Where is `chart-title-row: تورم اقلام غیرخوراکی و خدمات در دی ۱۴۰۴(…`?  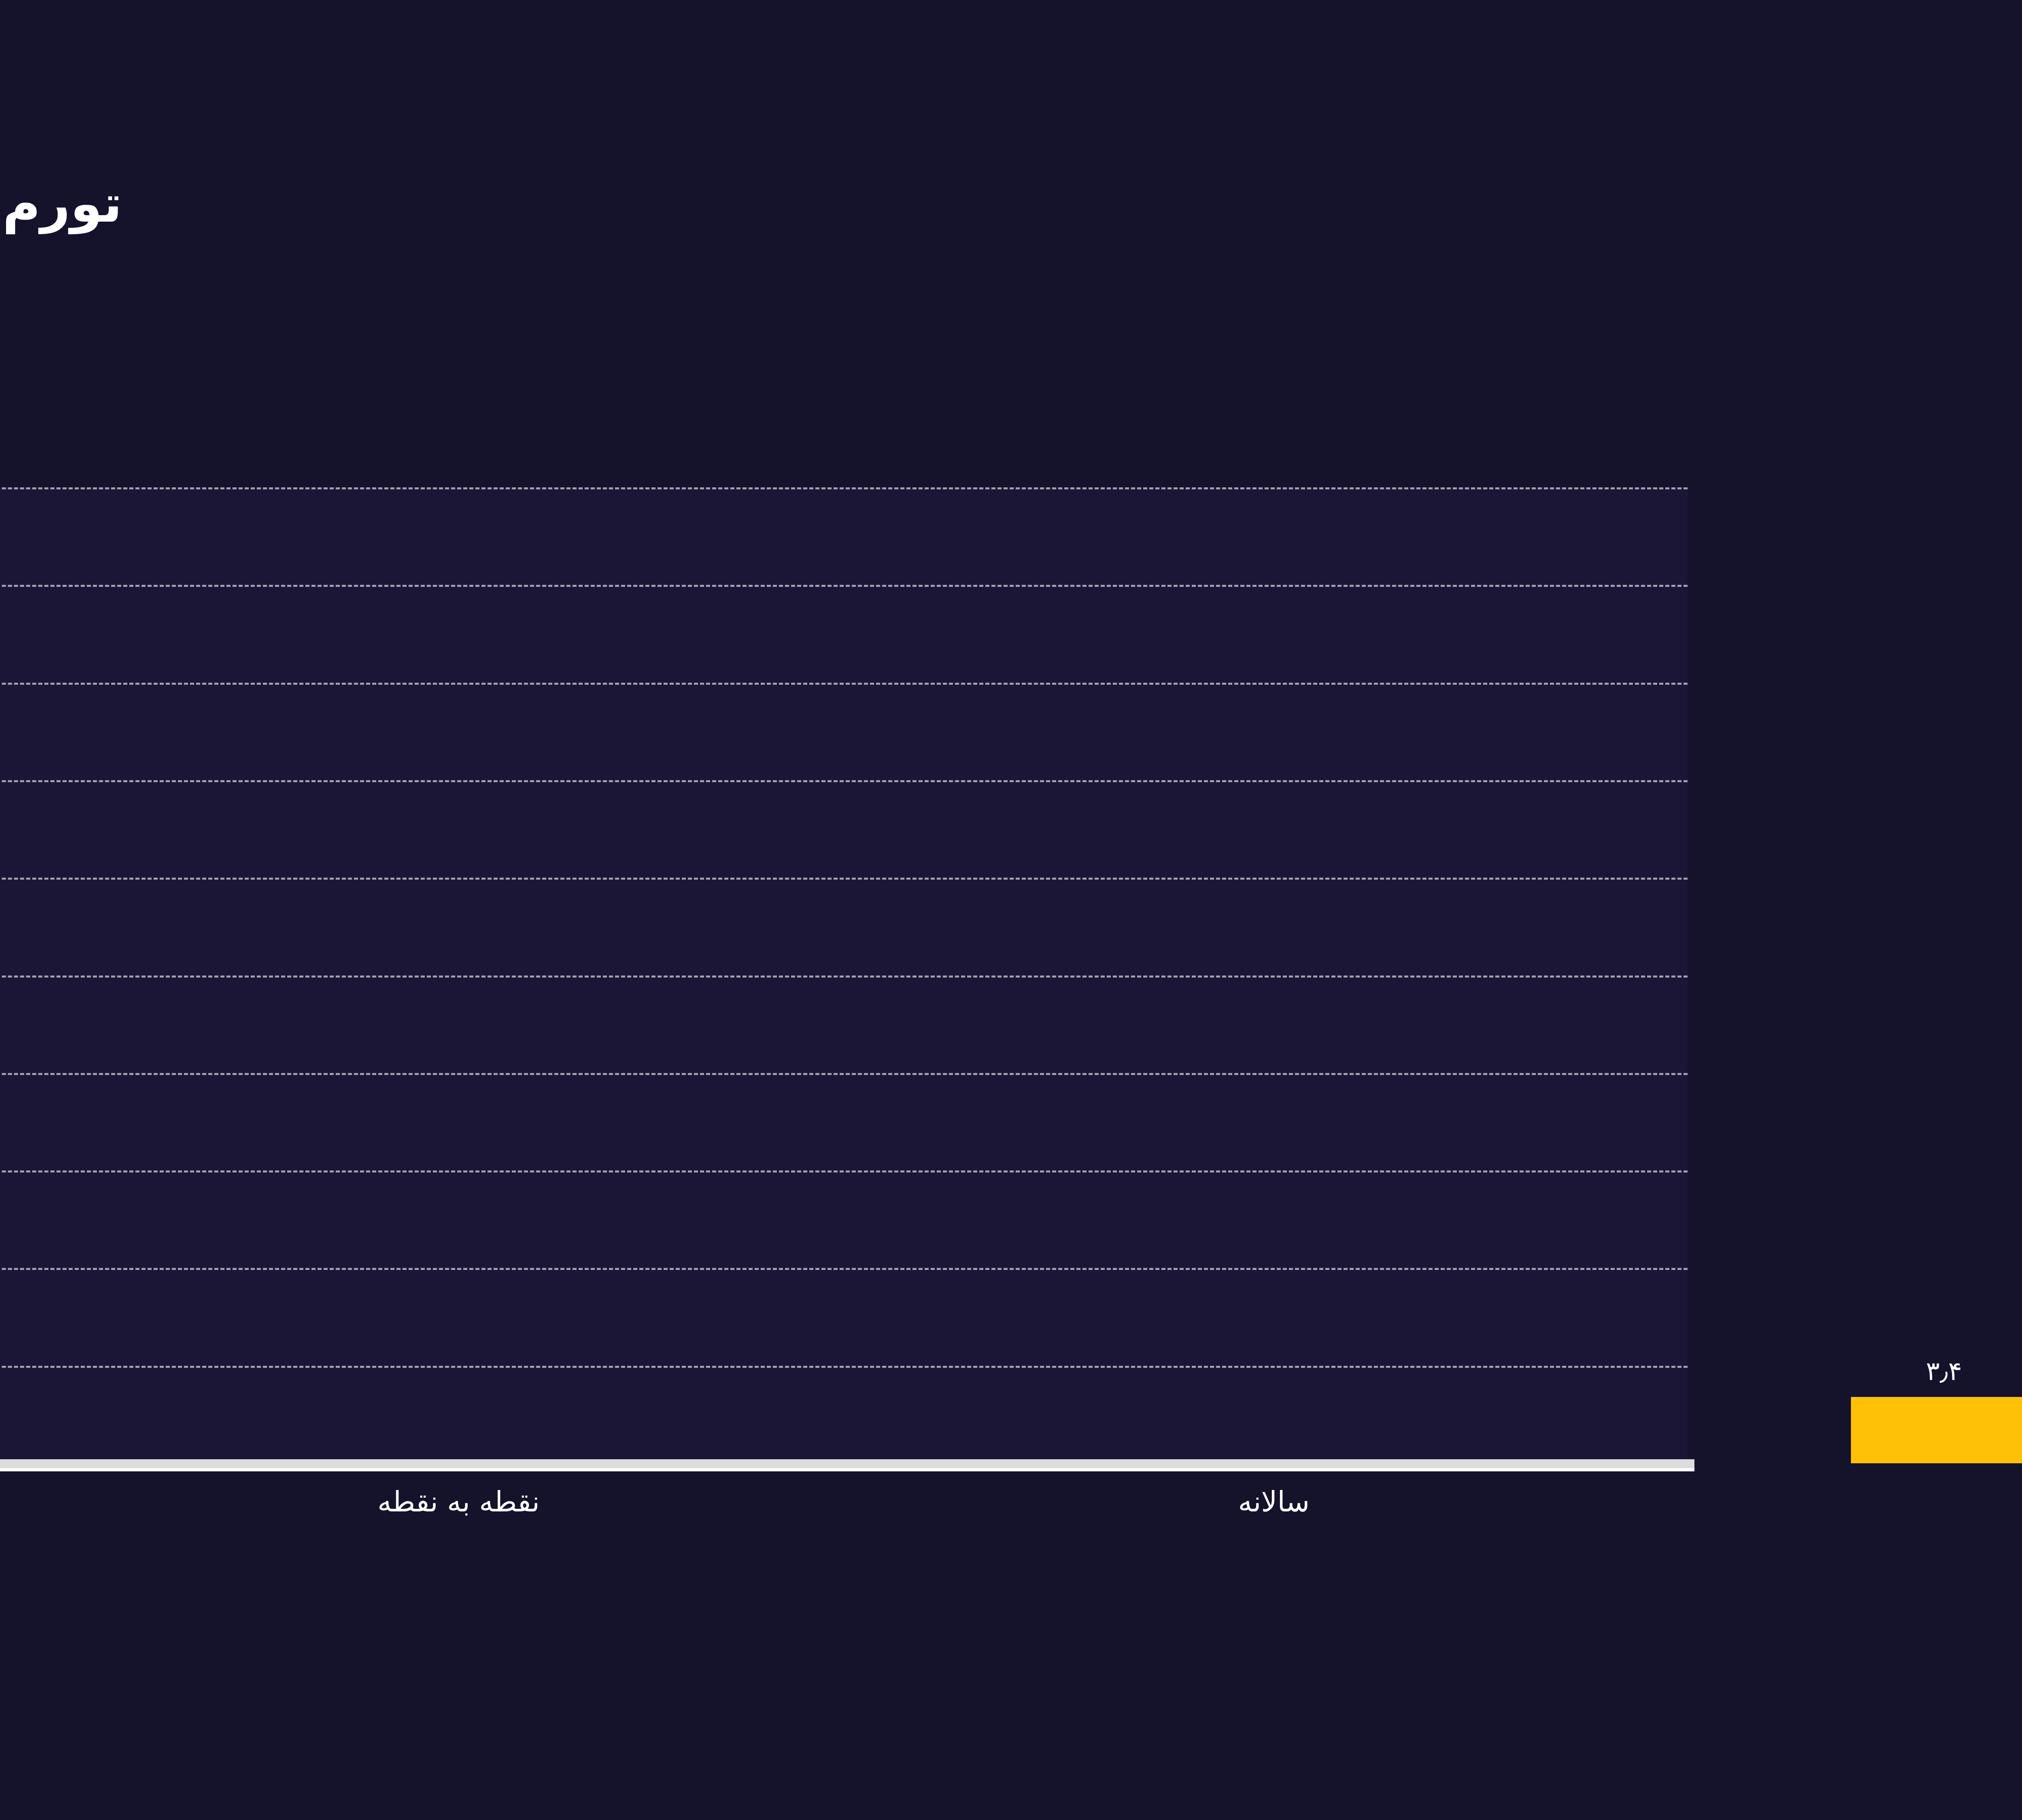
chart-title-row: تورم اقلام غیرخوراکی و خدمات در دی ۱۴۰۴(… is located at coordinates (859, 204).